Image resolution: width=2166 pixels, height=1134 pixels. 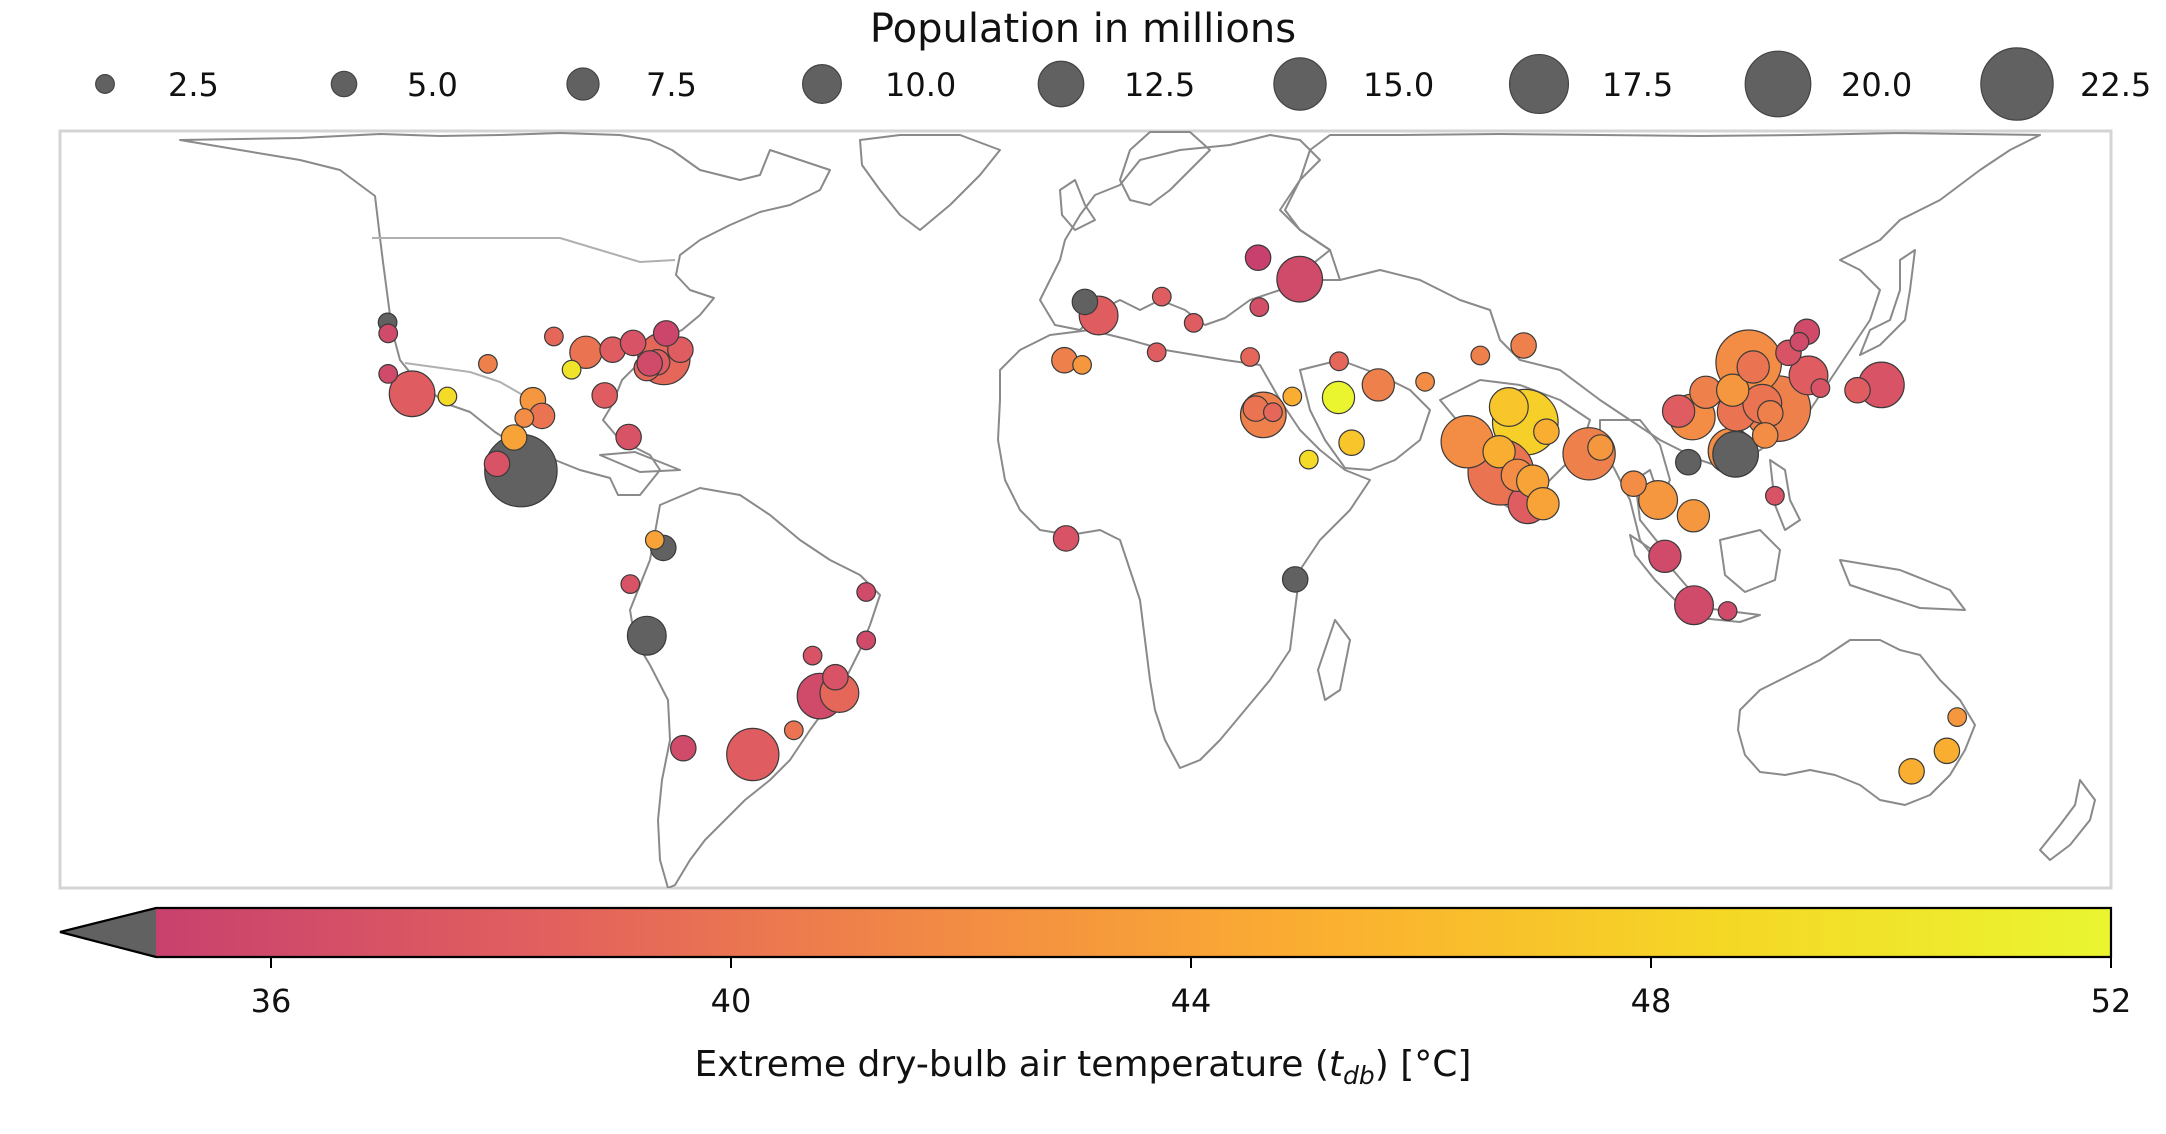 What do you see at coordinates (1165, 168) in the screenshot?
I see `scandinavia-outline` at bounding box center [1165, 168].